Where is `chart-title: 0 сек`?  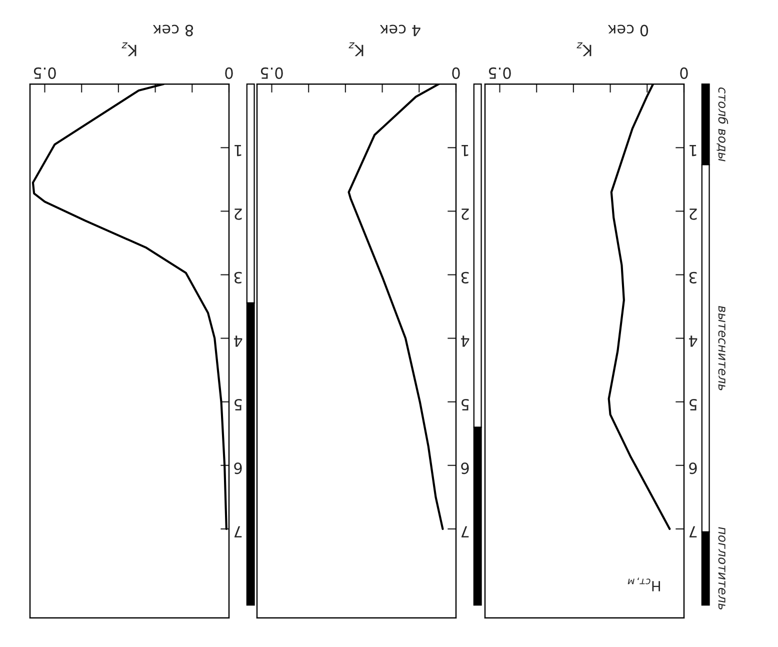
chart-title: 0 сек is located at coordinates (628, 30).